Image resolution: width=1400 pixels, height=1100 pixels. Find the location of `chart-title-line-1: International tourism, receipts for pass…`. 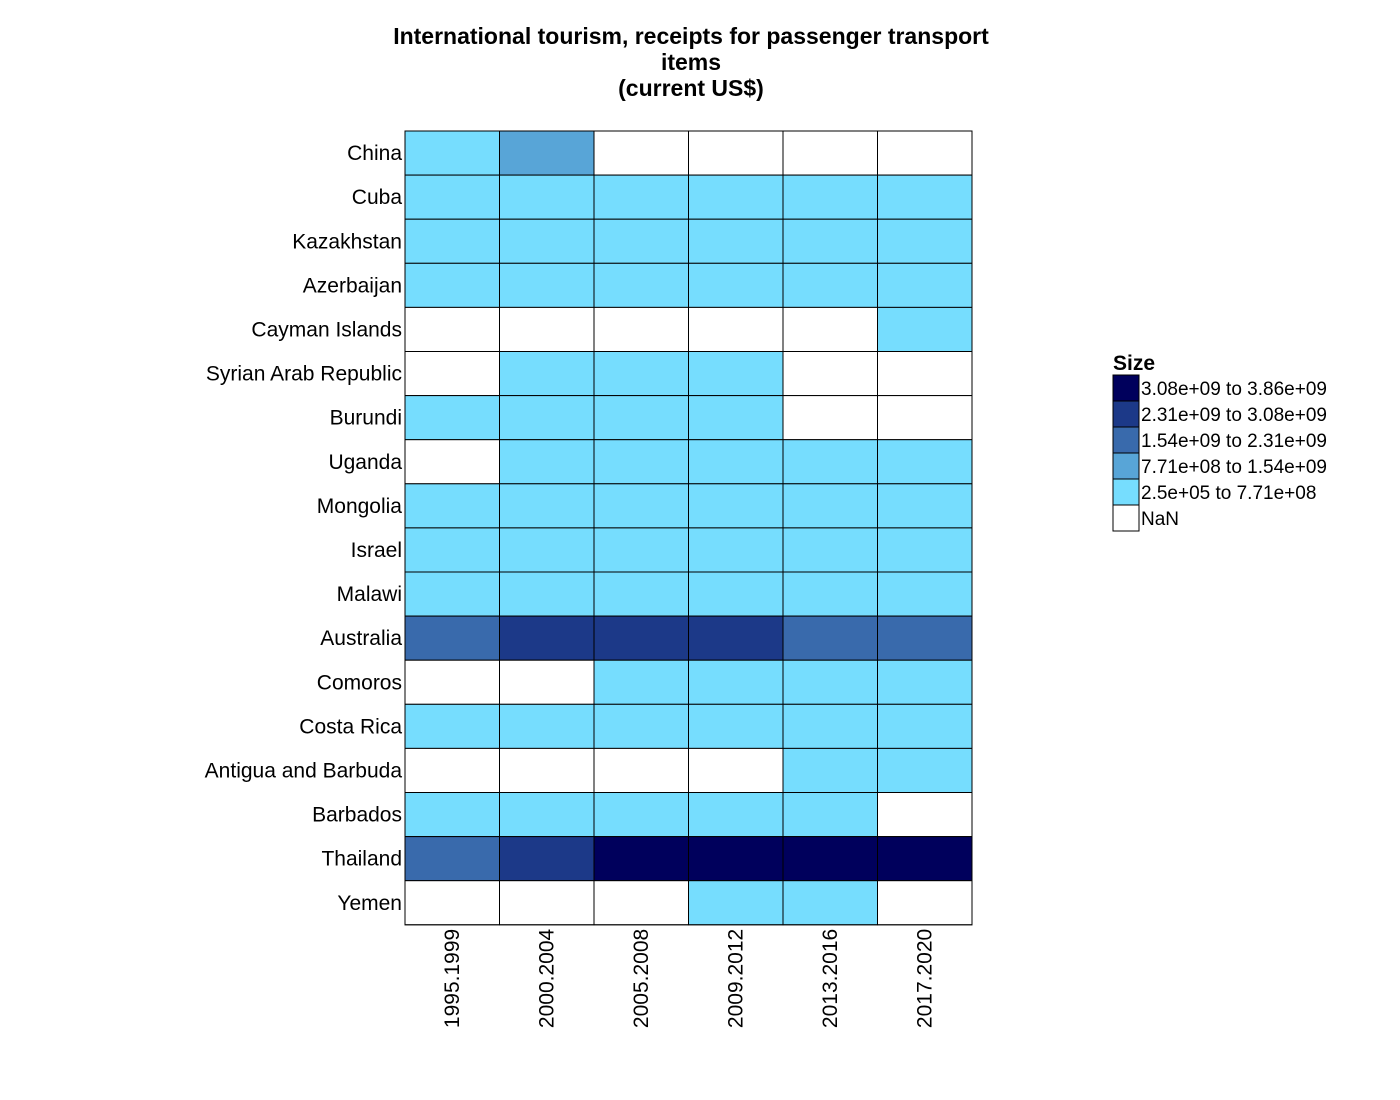

chart-title-line-1: International tourism, receipts for pass… is located at coordinates (691, 36).